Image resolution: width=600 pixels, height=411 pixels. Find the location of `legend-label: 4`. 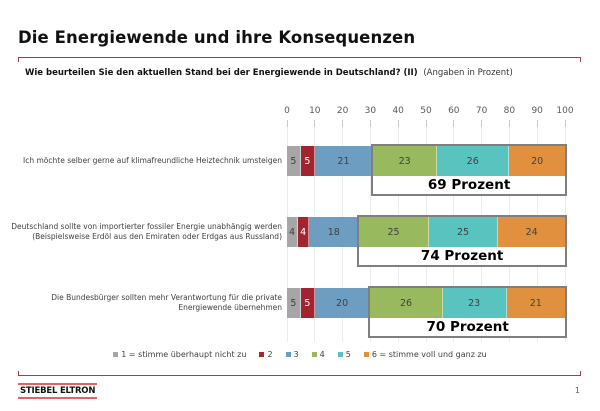

legend-label: 4 is located at coordinates (322, 354).